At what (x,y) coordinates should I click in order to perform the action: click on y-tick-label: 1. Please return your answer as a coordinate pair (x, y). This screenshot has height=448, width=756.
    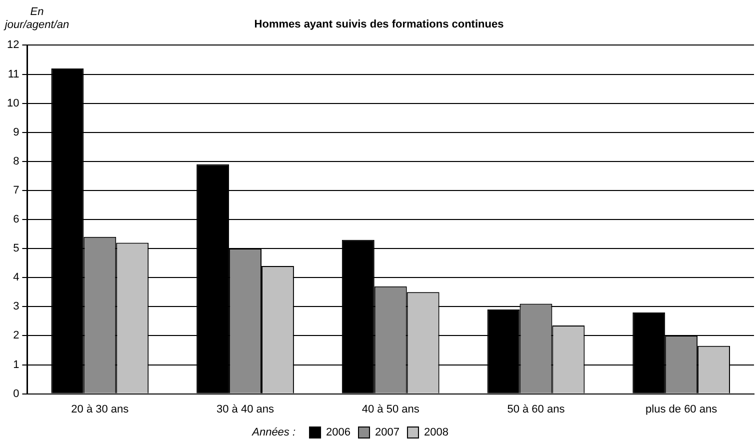
    Looking at the image, I should click on (16, 364).